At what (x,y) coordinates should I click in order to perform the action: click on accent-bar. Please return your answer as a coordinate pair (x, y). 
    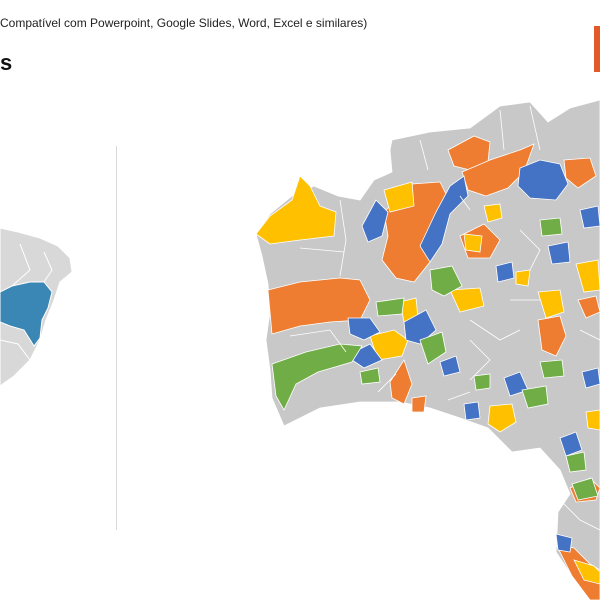
    Looking at the image, I should click on (597, 49).